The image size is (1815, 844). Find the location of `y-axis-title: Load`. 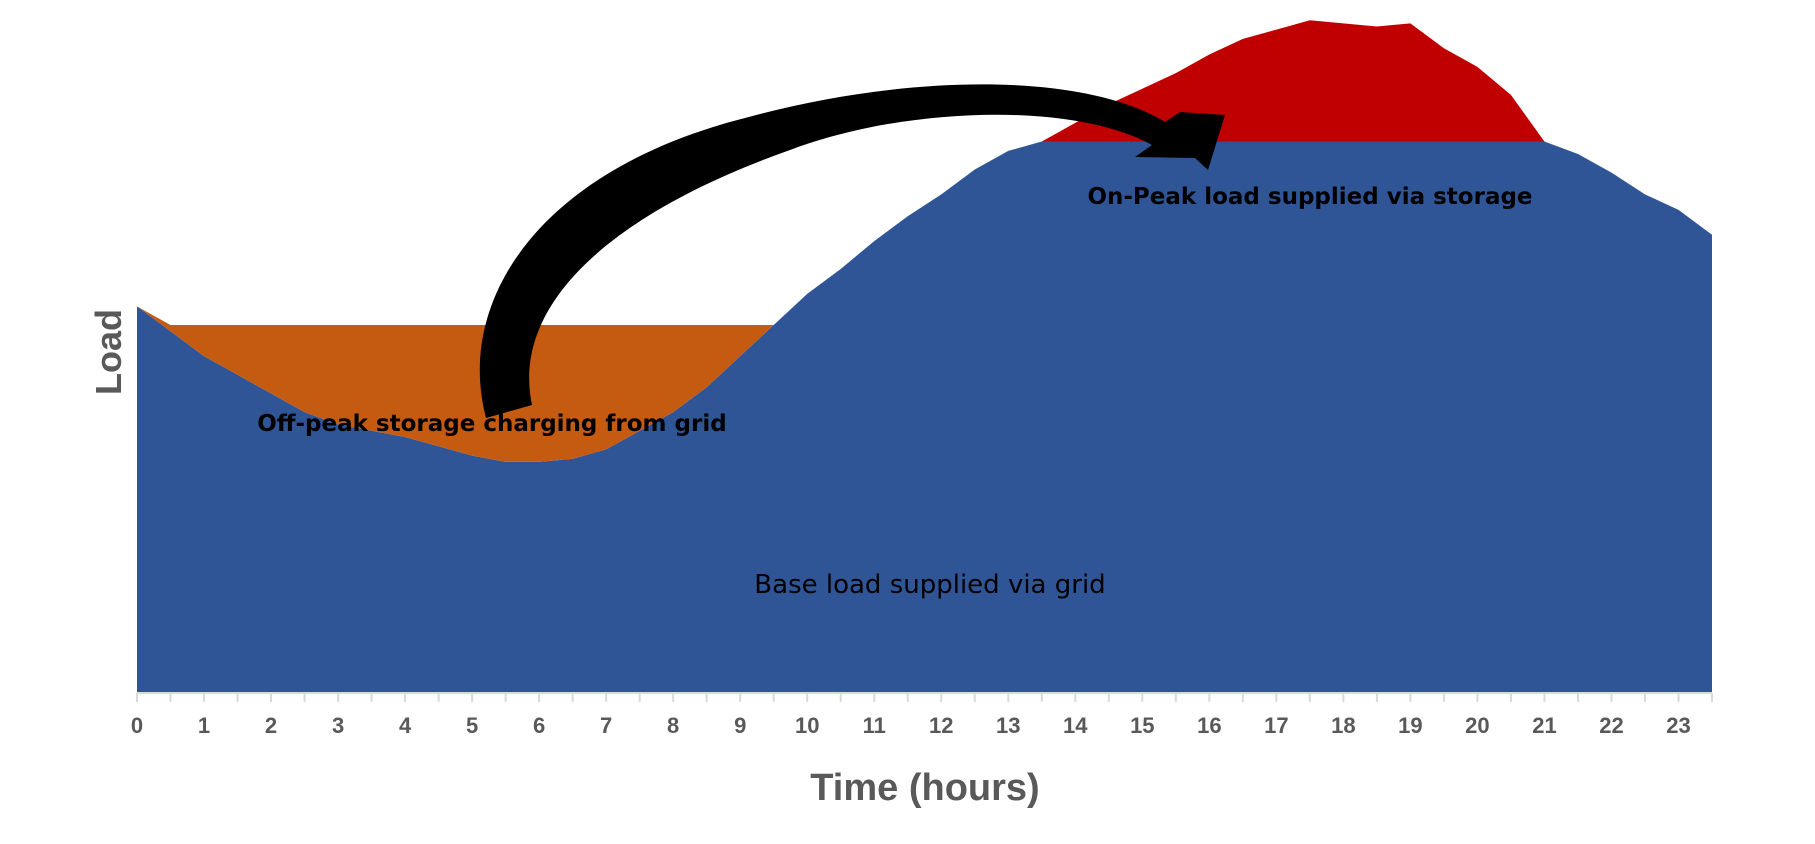

y-axis-title: Load is located at coordinates (108, 352).